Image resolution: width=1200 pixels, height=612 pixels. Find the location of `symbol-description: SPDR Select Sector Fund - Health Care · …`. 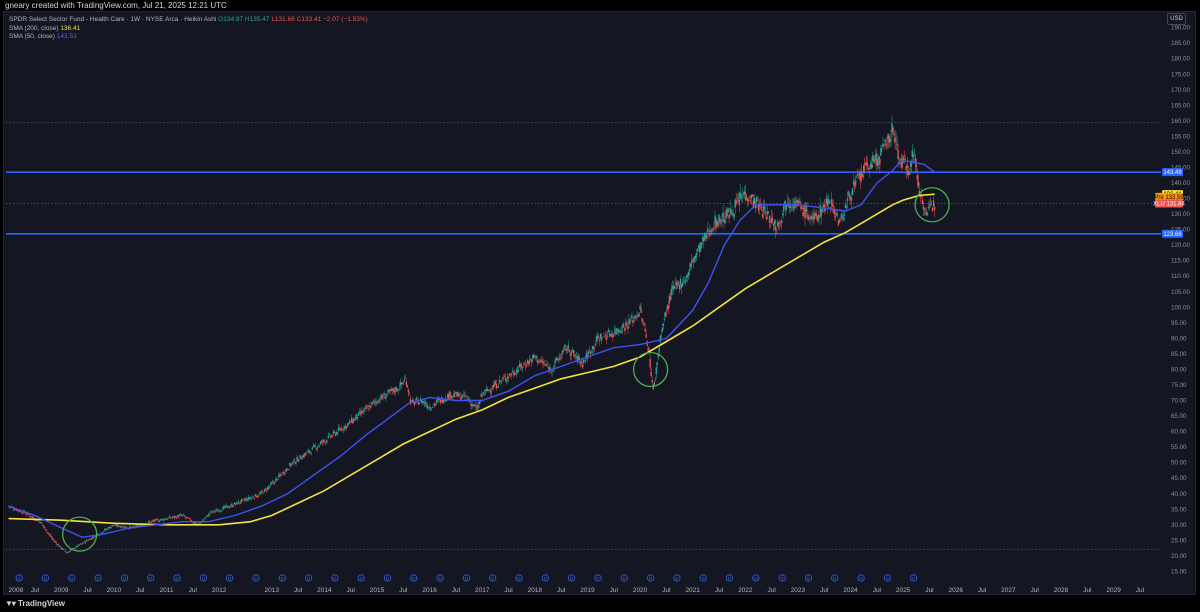

symbol-description: SPDR Select Sector Fund - Health Care · … is located at coordinates (113, 19).